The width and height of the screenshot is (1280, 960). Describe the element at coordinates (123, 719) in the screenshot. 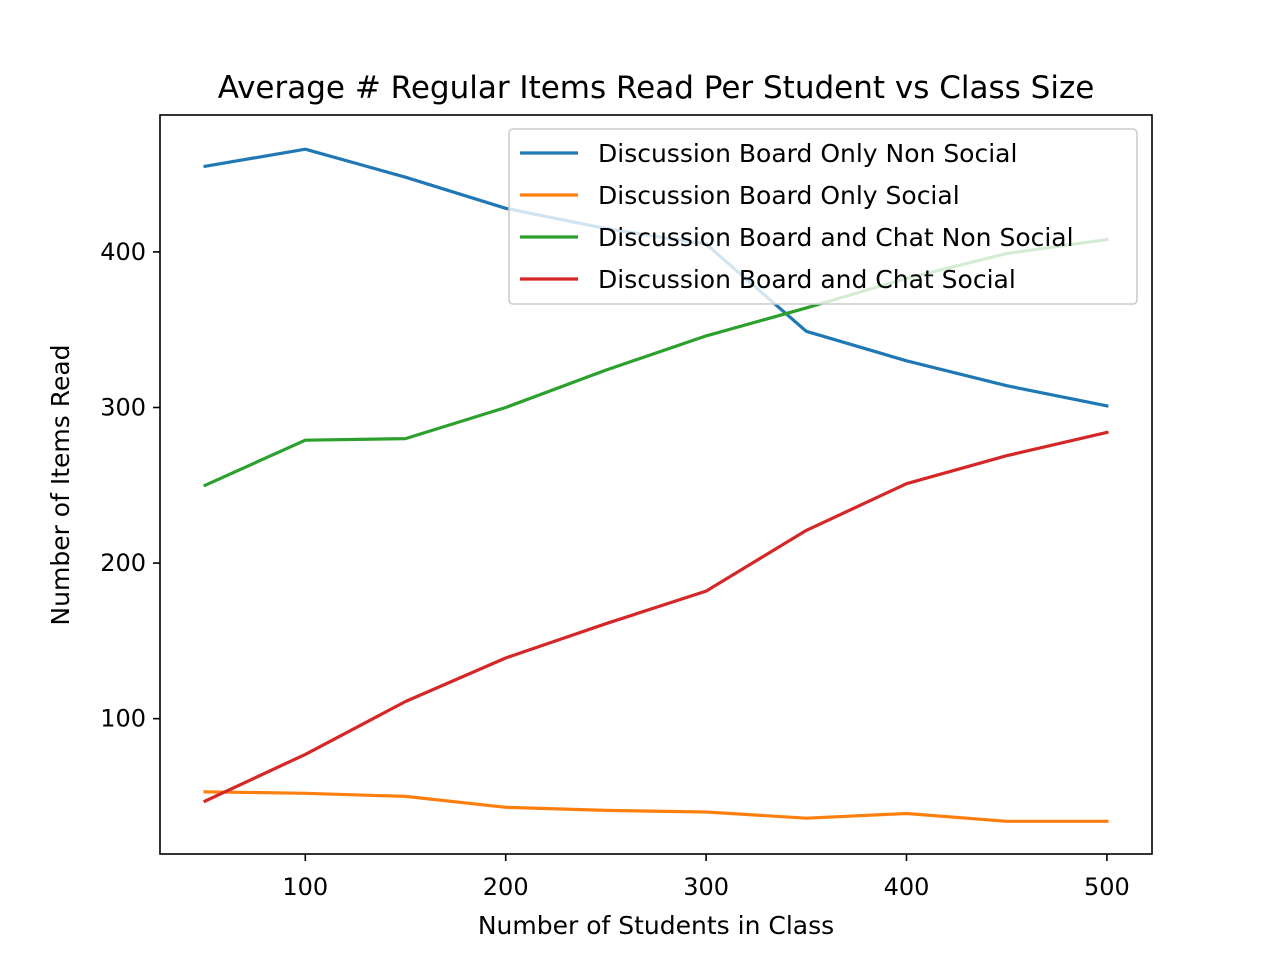

I see `y-tick-label: 100` at that location.